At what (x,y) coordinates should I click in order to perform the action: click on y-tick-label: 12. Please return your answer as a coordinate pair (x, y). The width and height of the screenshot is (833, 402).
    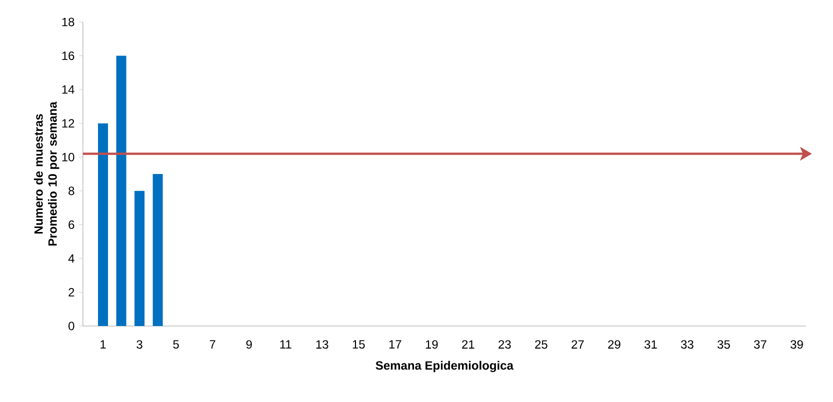
    Looking at the image, I should click on (68, 123).